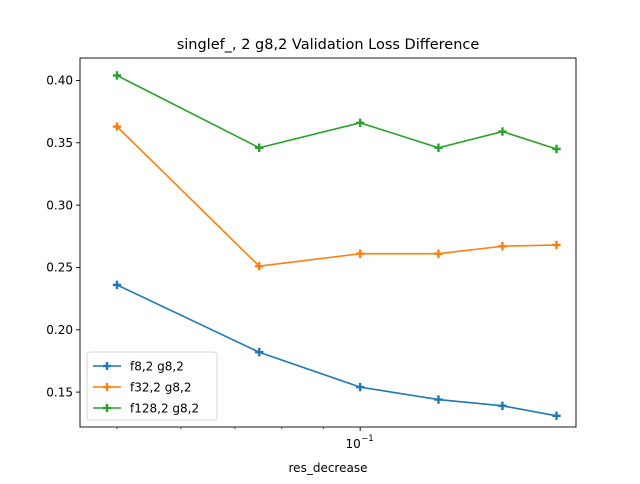 This screenshot has height=484, width=640. I want to click on legend-label: f32,2 g8,2, so click(160, 387).